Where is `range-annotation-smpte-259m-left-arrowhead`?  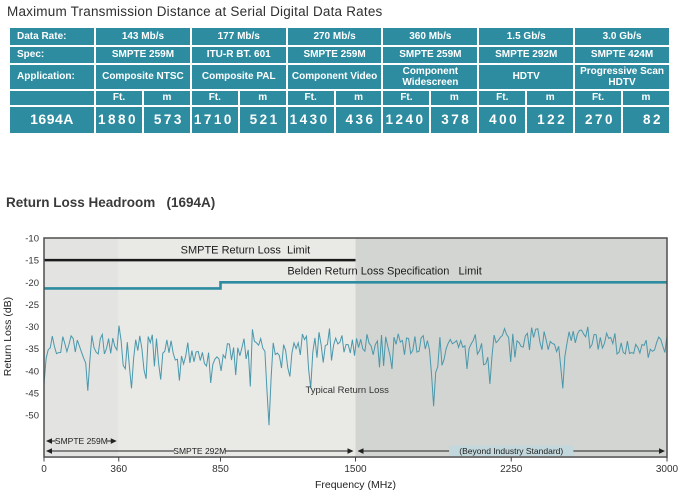 range-annotation-smpte-259m-left-arrowhead is located at coordinates (49, 441).